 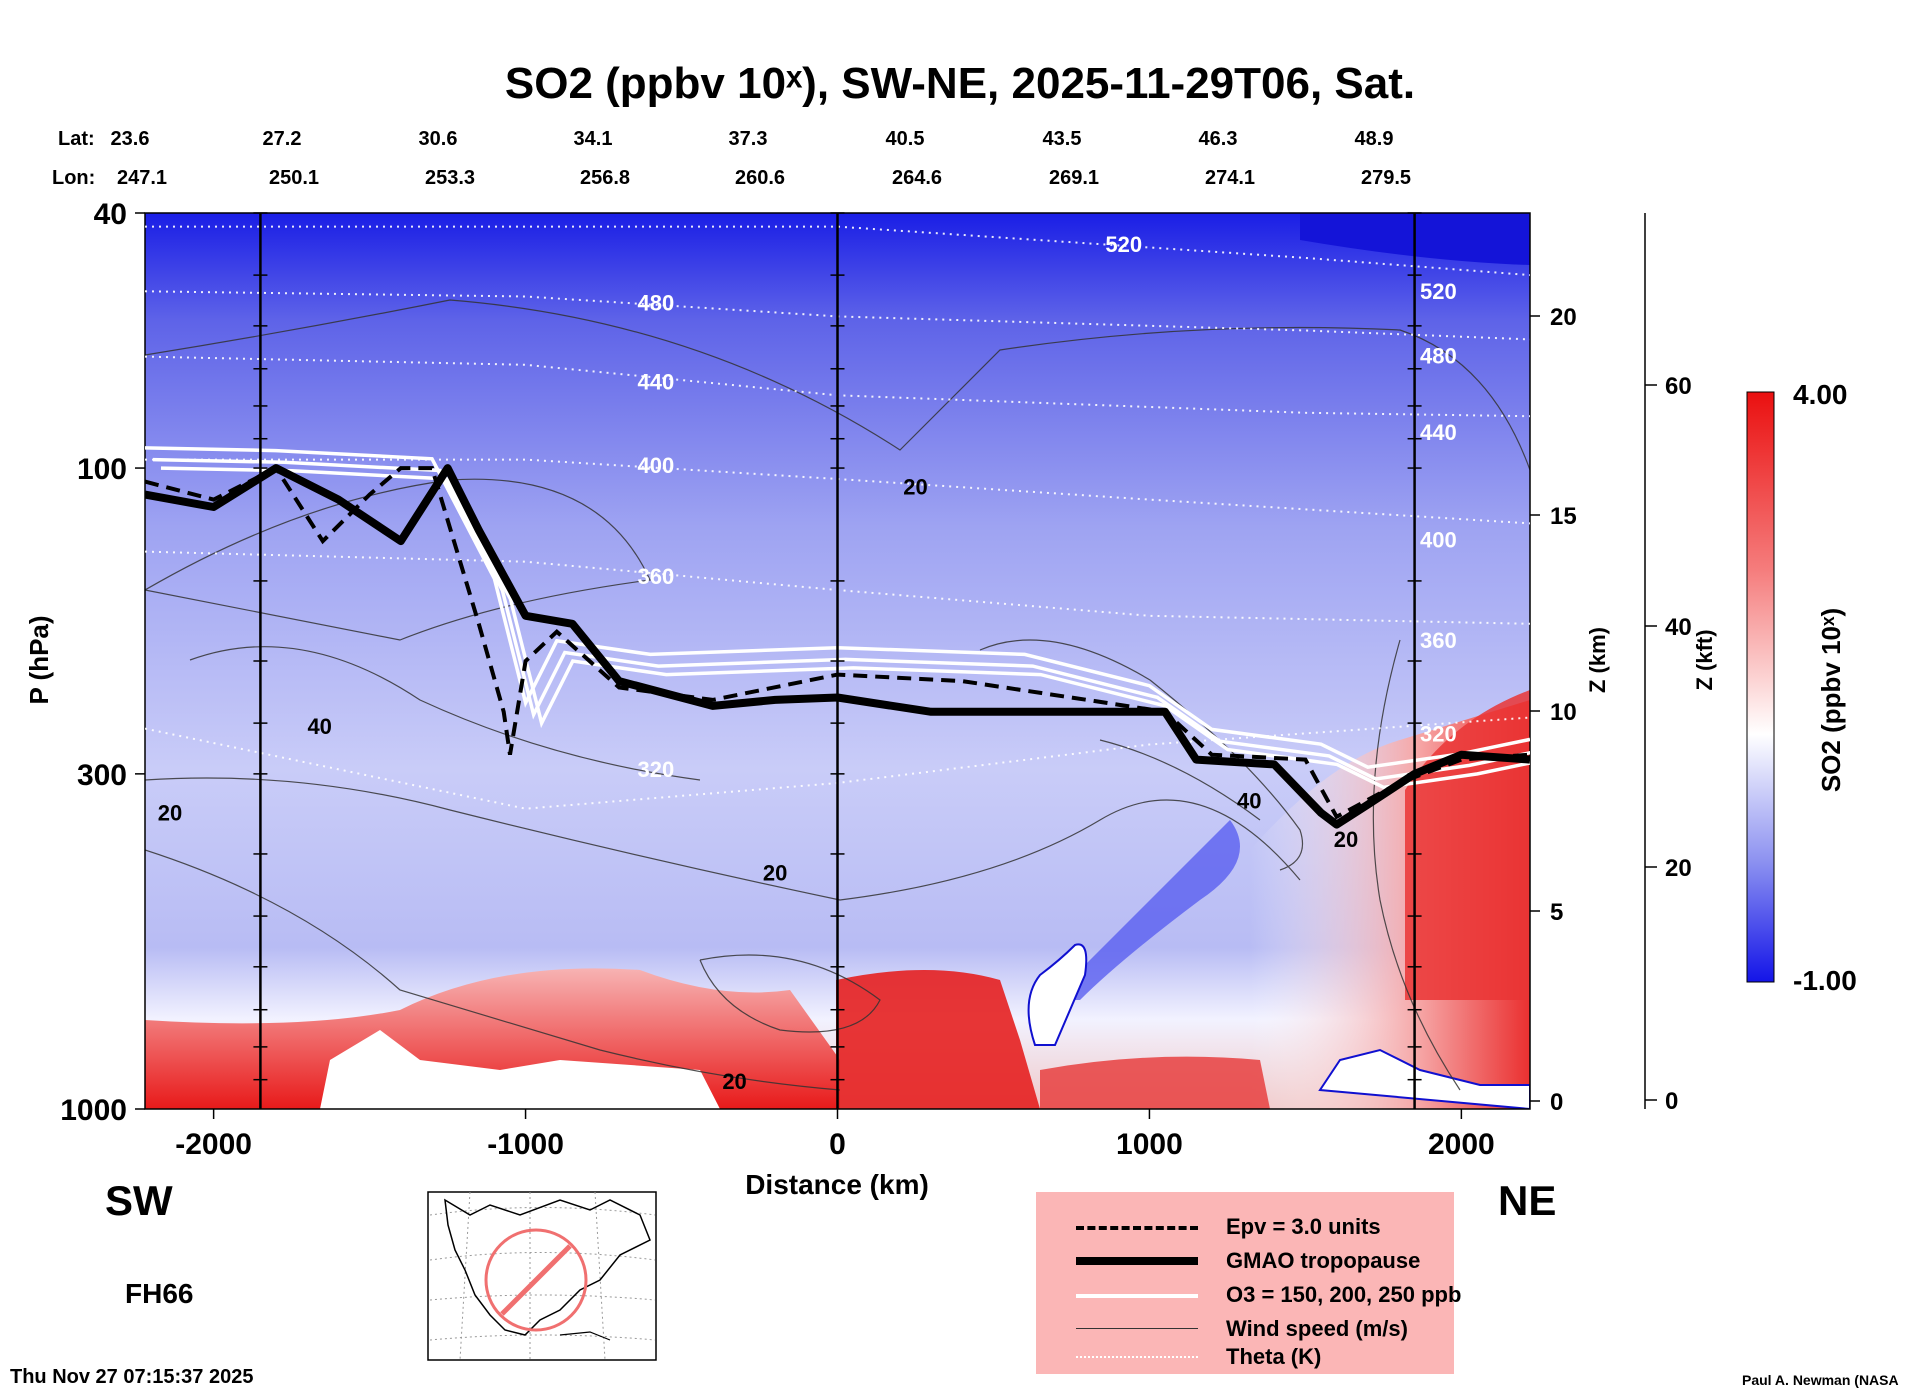 I want to click on z-km-axis-title: Z (km), so click(x=1597, y=660).